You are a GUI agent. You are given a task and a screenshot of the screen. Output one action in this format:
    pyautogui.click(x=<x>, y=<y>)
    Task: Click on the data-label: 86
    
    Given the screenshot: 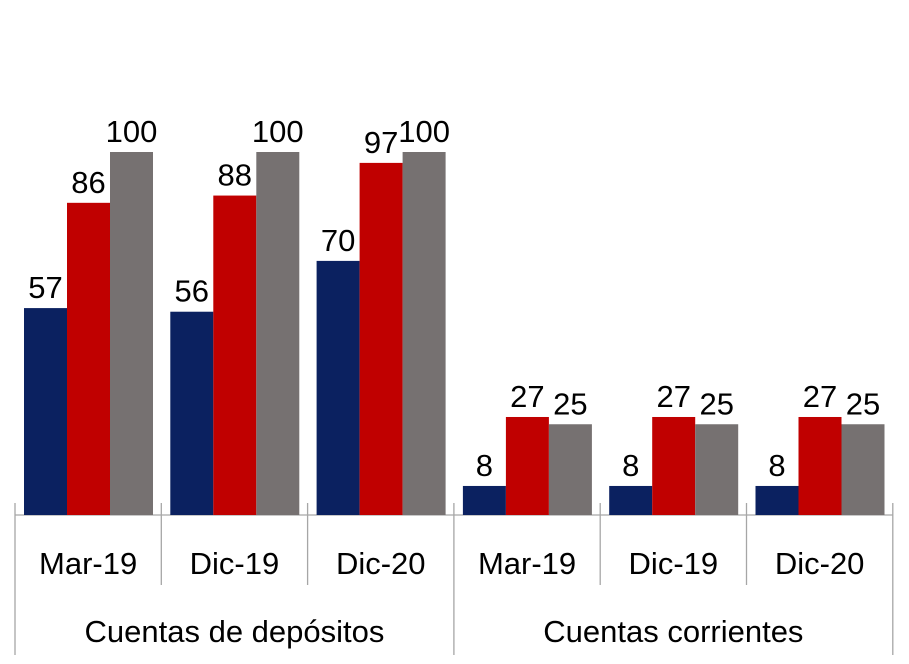 What is the action you would take?
    pyautogui.click(x=88, y=182)
    